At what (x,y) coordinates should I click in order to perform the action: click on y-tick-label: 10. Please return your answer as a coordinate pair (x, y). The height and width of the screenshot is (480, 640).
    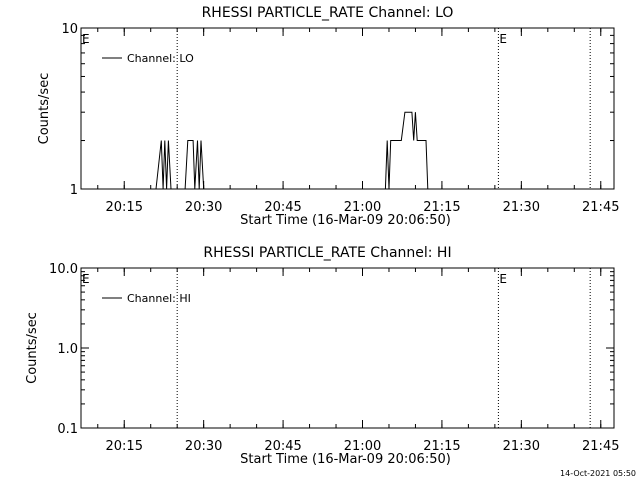
    Looking at the image, I should click on (69, 29).